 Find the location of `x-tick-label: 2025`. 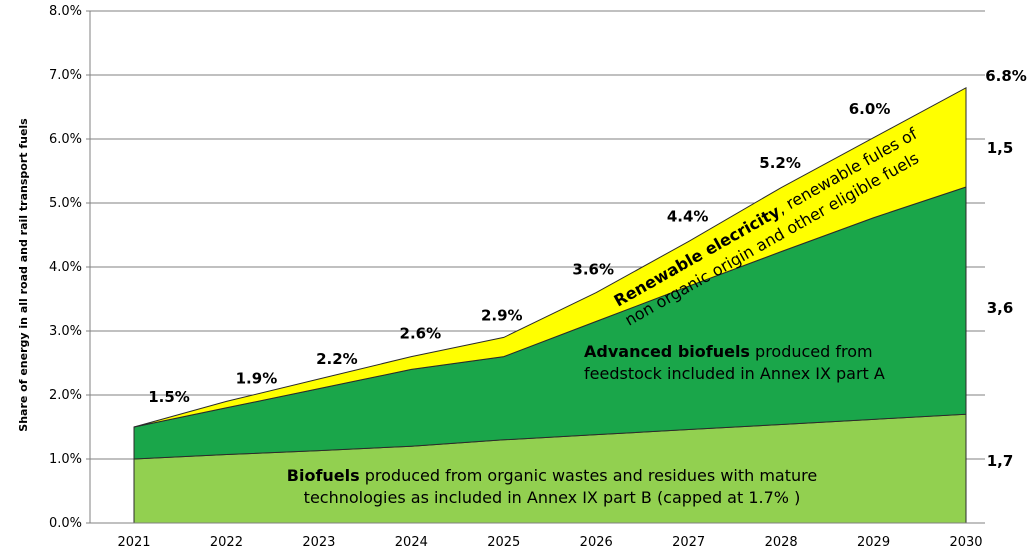

x-tick-label: 2025 is located at coordinates (503, 542).